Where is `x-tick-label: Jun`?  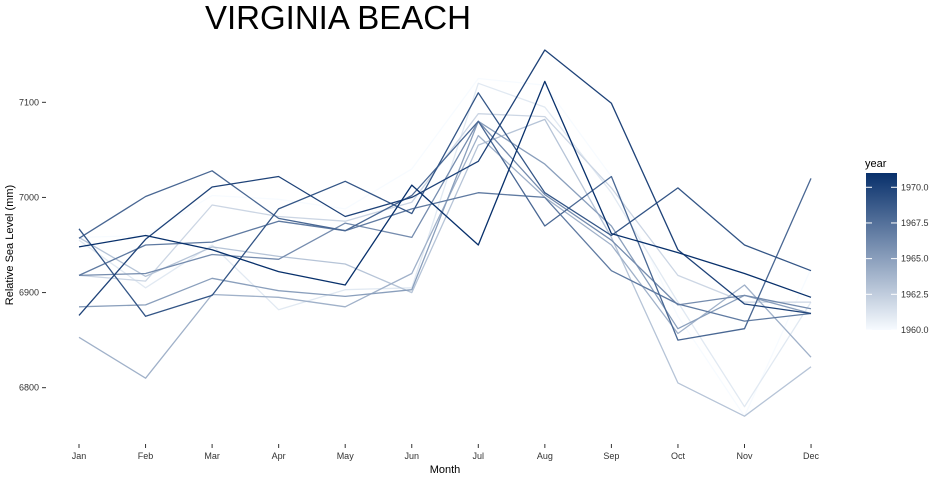
x-tick-label: Jun is located at coordinates (411, 456).